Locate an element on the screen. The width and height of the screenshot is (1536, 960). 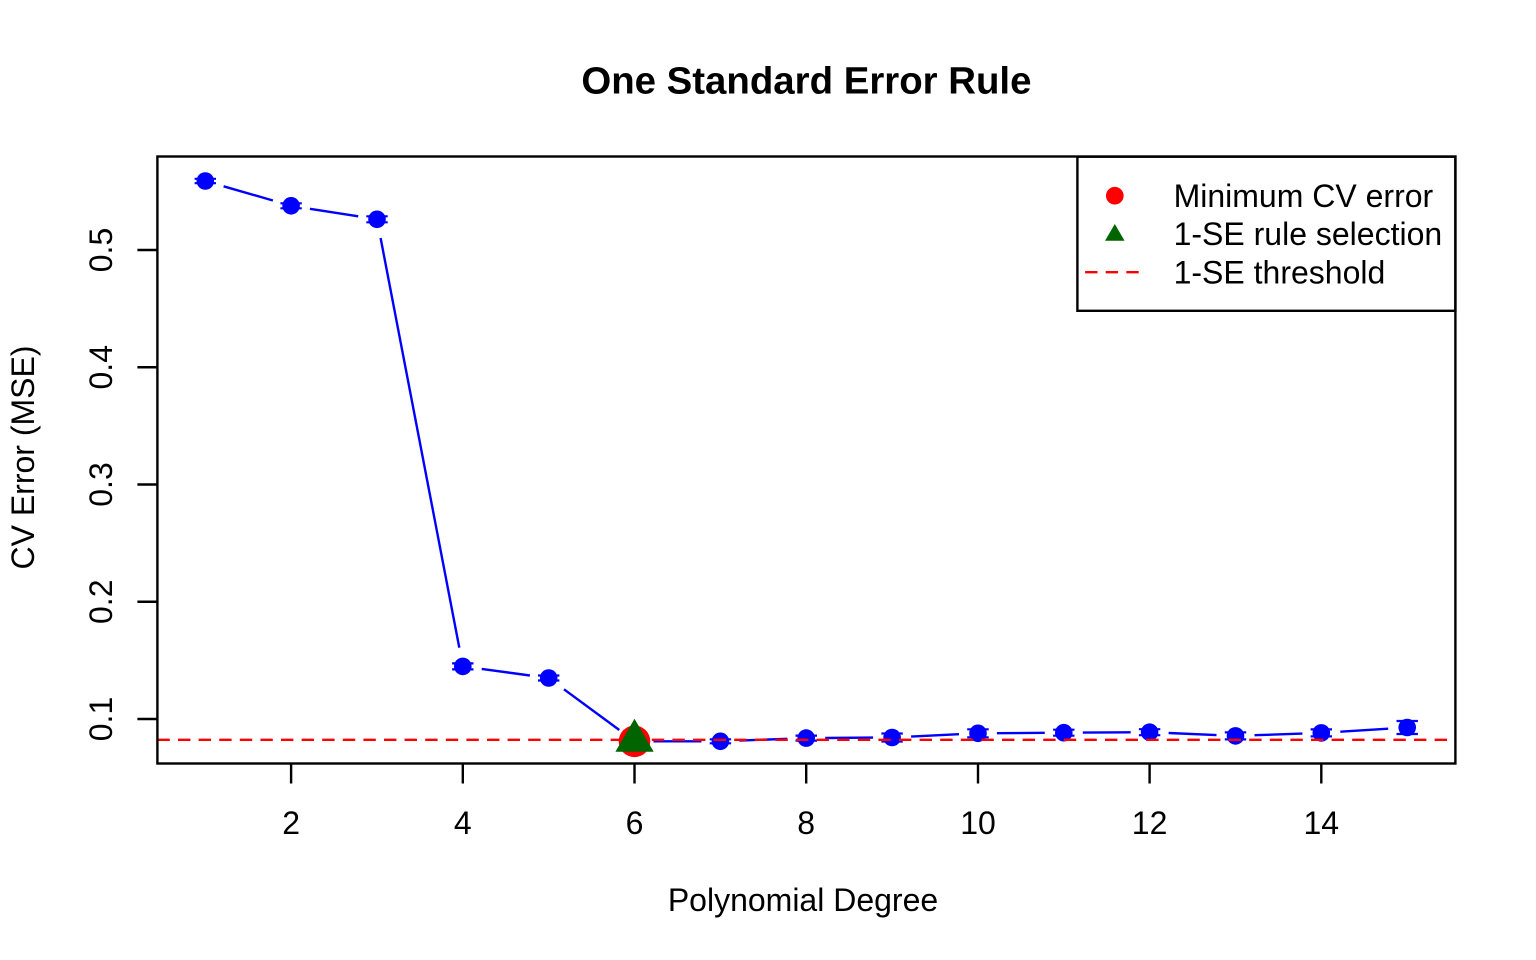
svg-text: 1-SE rule selection is located at coordinates (1308, 234).